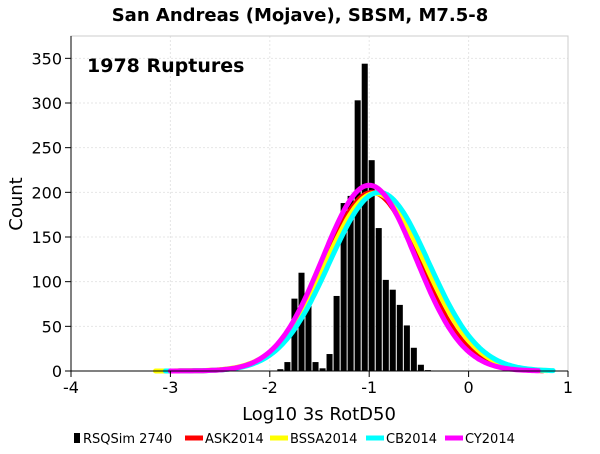 Image resolution: width=600 pixels, height=454 pixels. What do you see at coordinates (51, 215) in the screenshot?
I see `y-axis-ticks: 0 50 100 150 200 250 300 350` at bounding box center [51, 215].